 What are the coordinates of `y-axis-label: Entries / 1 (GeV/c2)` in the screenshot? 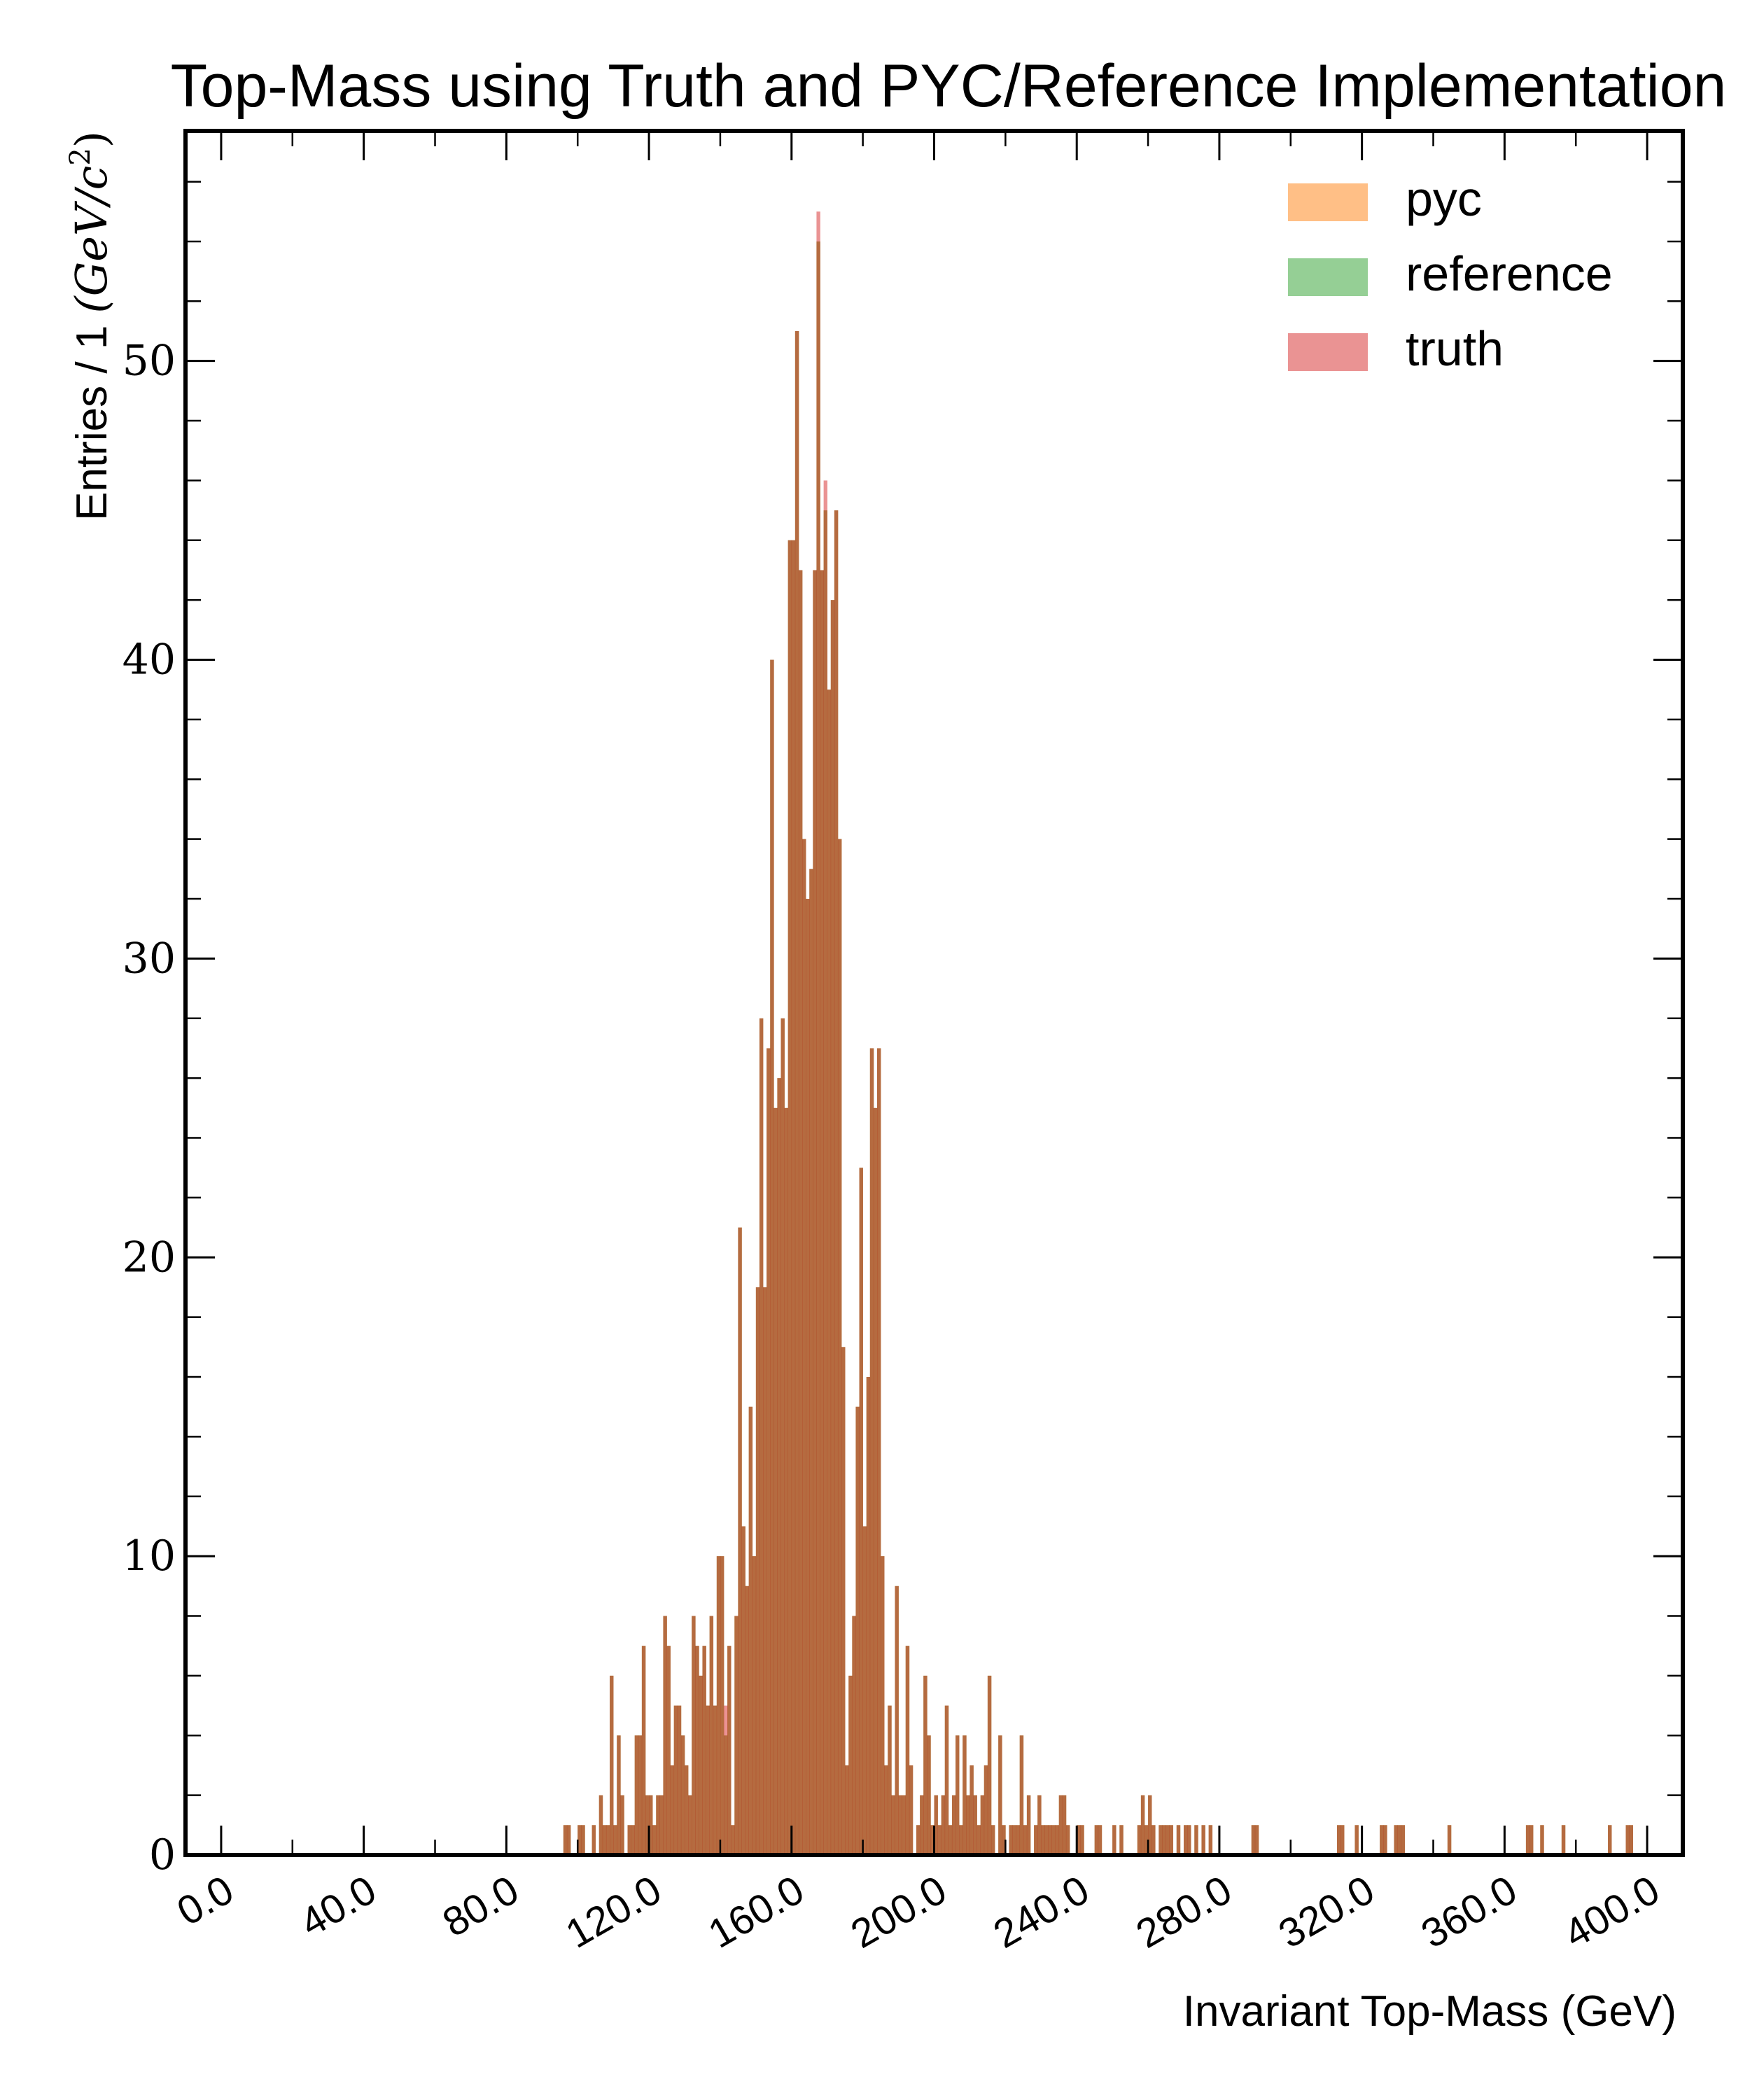 It's located at (90, 326).